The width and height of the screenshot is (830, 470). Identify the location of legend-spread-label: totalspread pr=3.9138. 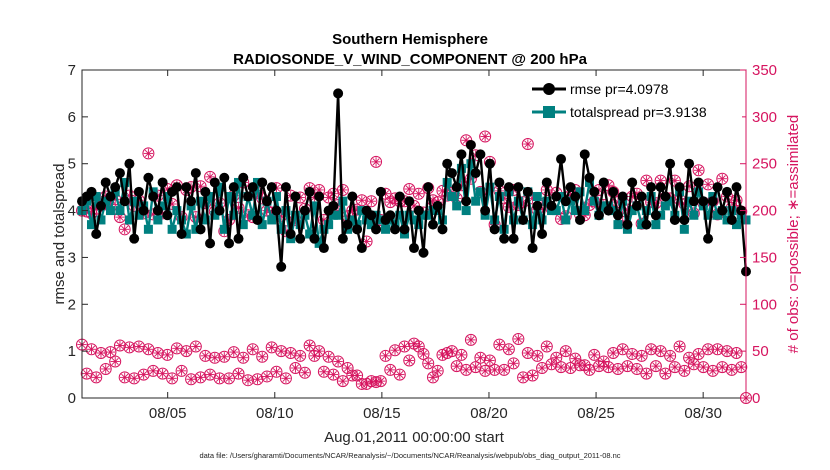
(638, 112).